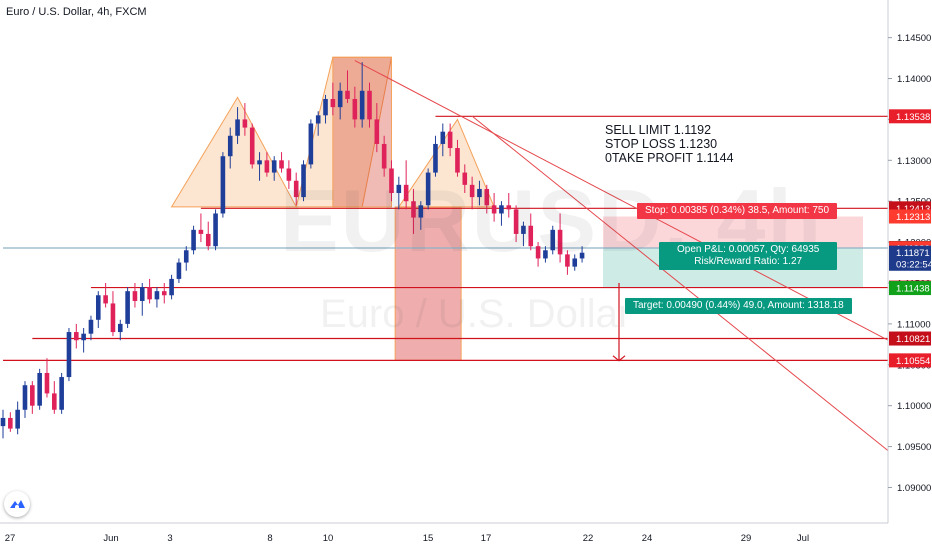 The width and height of the screenshot is (932, 550). Describe the element at coordinates (913, 289) in the screenshot. I see `price-label: 1.11438` at that location.